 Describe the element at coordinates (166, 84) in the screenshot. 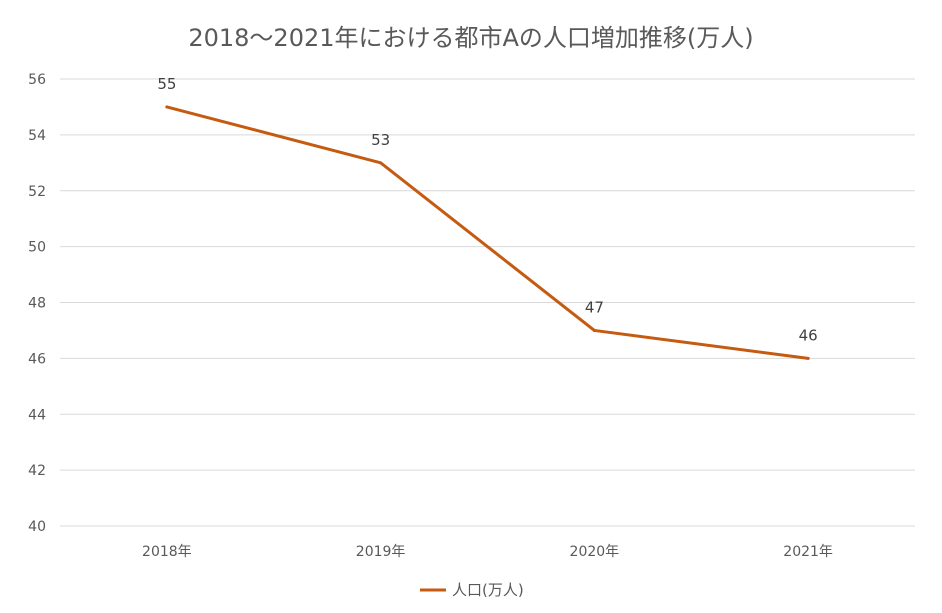

I see `data-label: 55` at that location.